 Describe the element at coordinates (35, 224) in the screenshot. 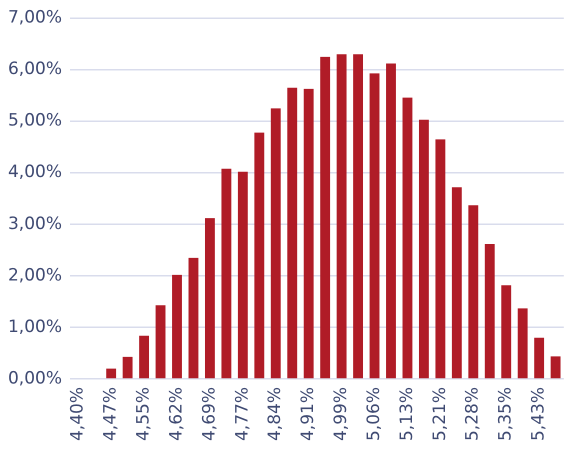

I see `y-tick-label: 3,00%` at that location.